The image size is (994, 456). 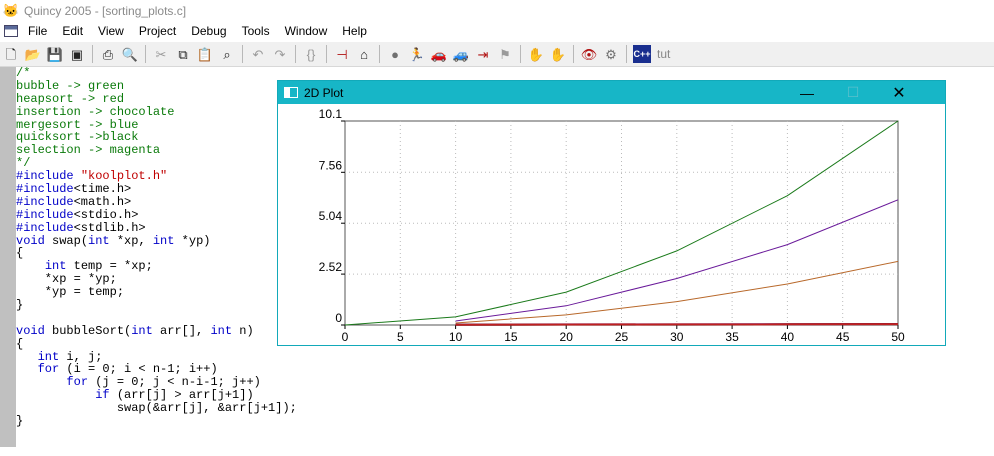 What do you see at coordinates (461, 54) in the screenshot?
I see `step-over-icon: 🚙` at bounding box center [461, 54].